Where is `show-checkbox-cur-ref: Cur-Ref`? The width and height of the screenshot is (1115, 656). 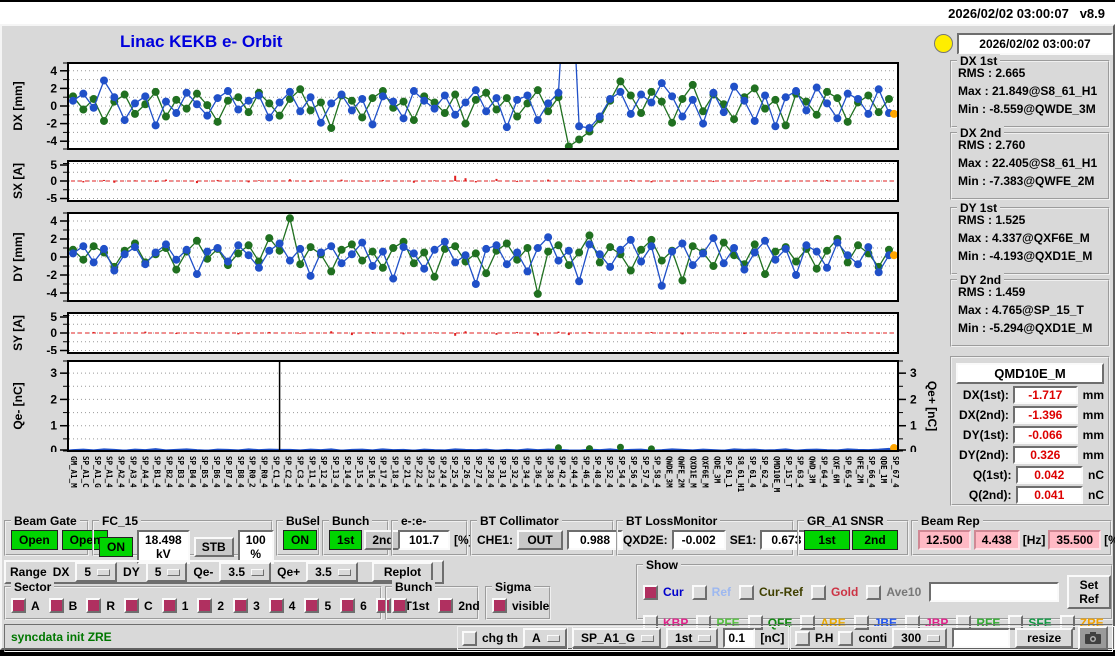 show-checkbox-cur-ref: Cur-Ref is located at coordinates (771, 592).